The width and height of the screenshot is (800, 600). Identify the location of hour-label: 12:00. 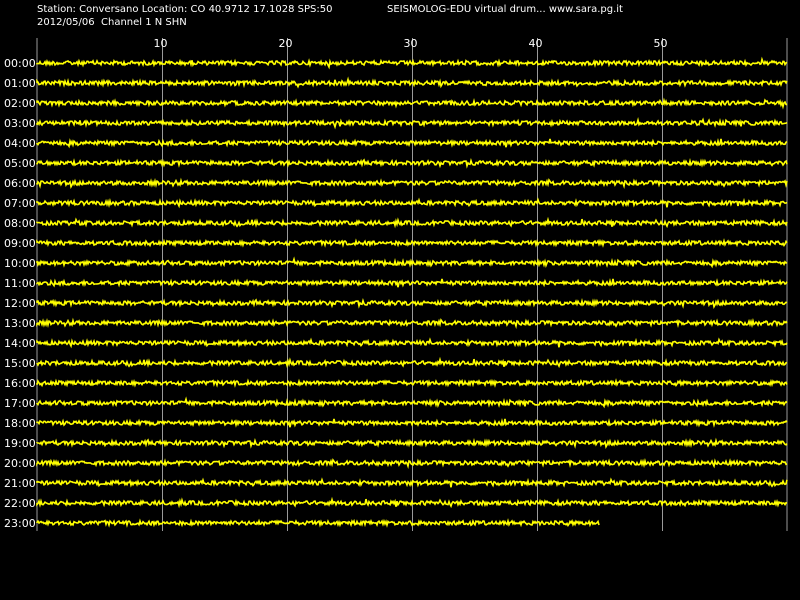
(20, 303).